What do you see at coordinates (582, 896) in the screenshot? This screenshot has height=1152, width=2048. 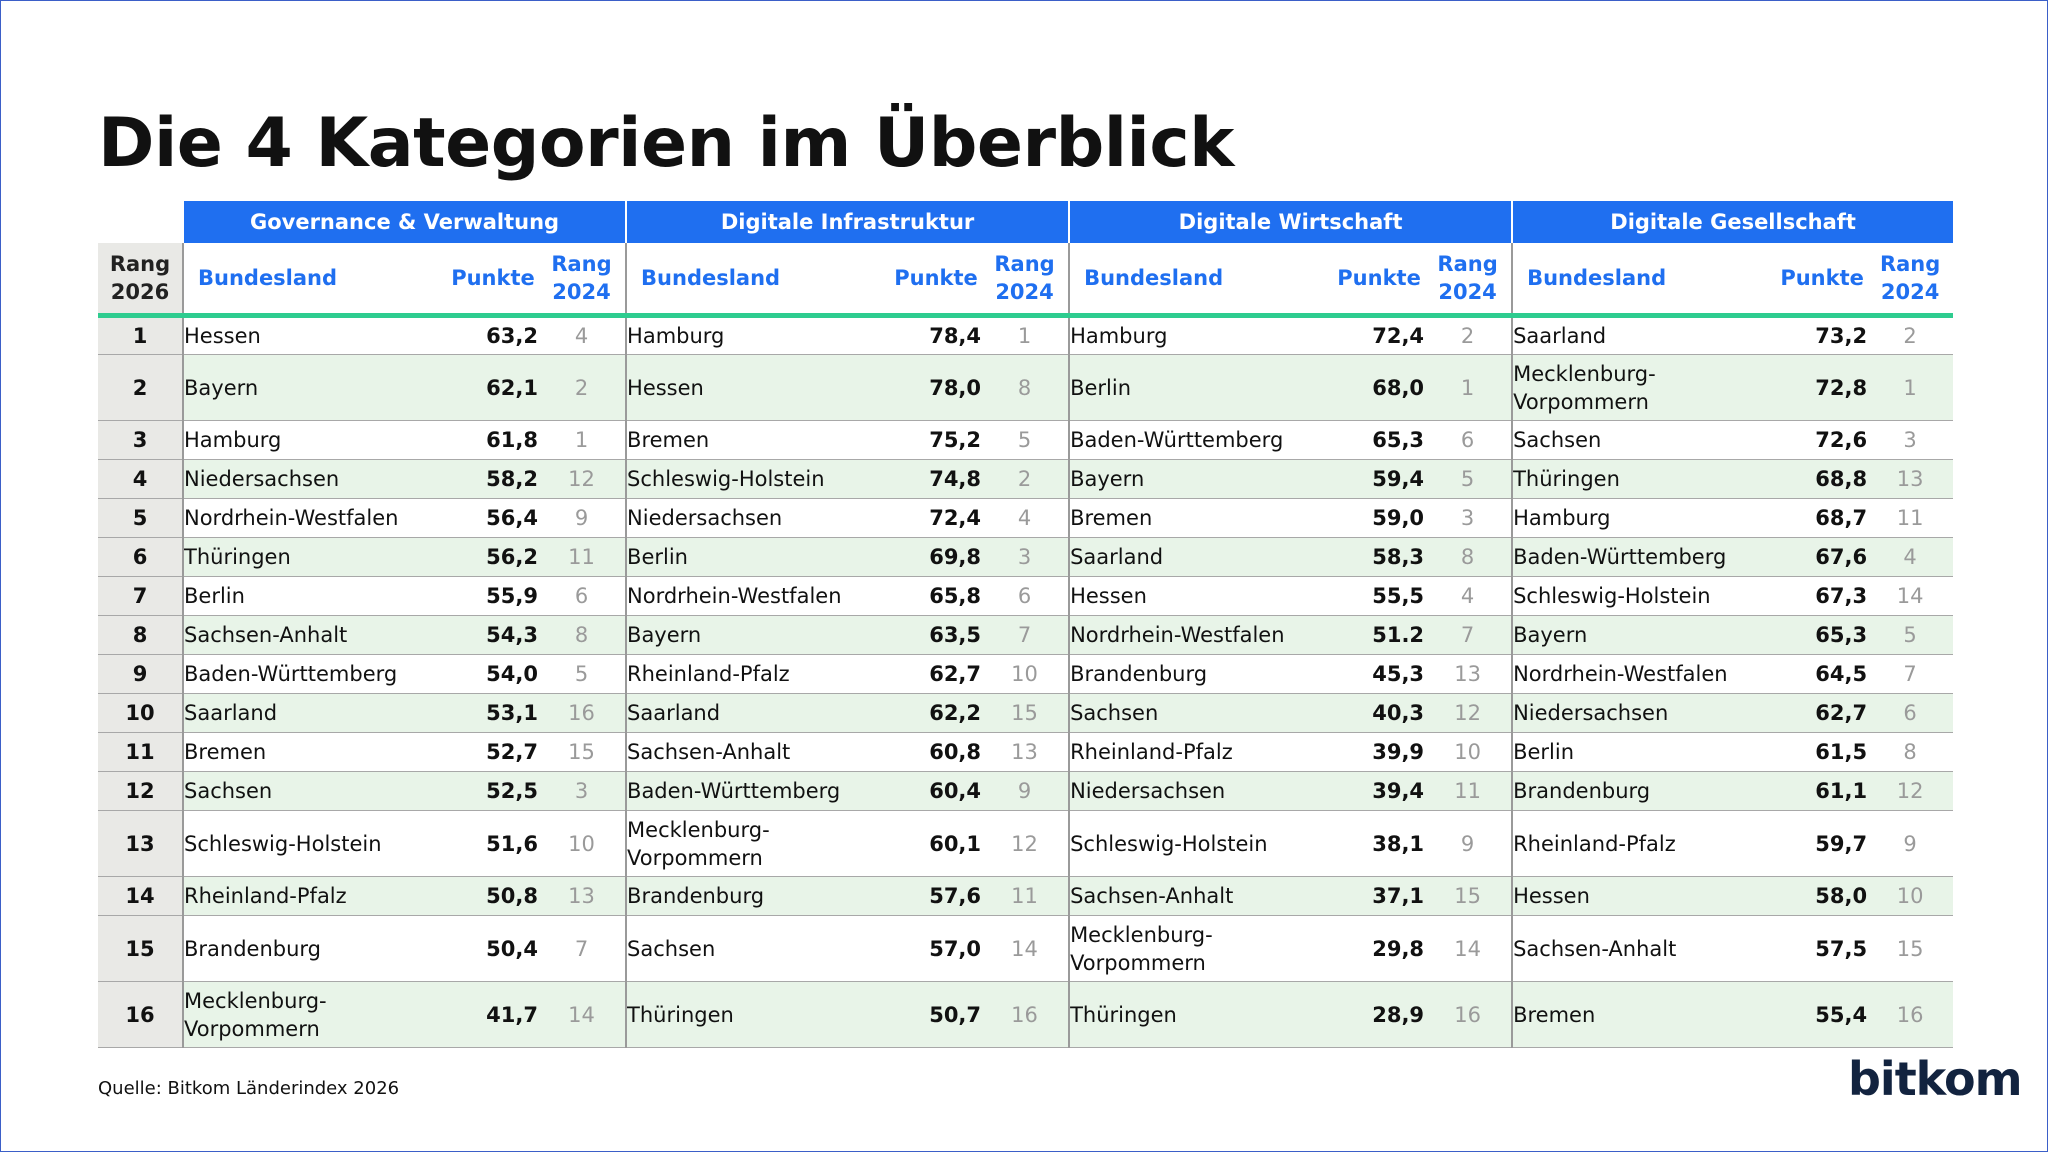 I see `rang-2024-cell: 13` at bounding box center [582, 896].